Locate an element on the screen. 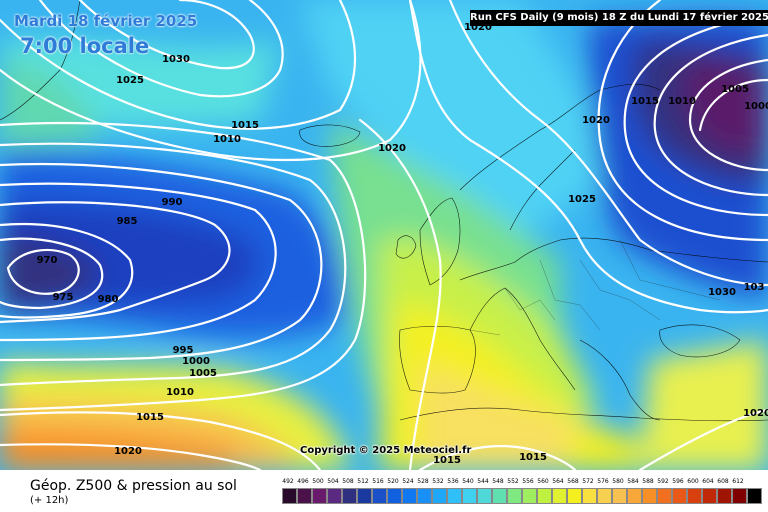  legend-level-label: 604 is located at coordinates (708, 481).